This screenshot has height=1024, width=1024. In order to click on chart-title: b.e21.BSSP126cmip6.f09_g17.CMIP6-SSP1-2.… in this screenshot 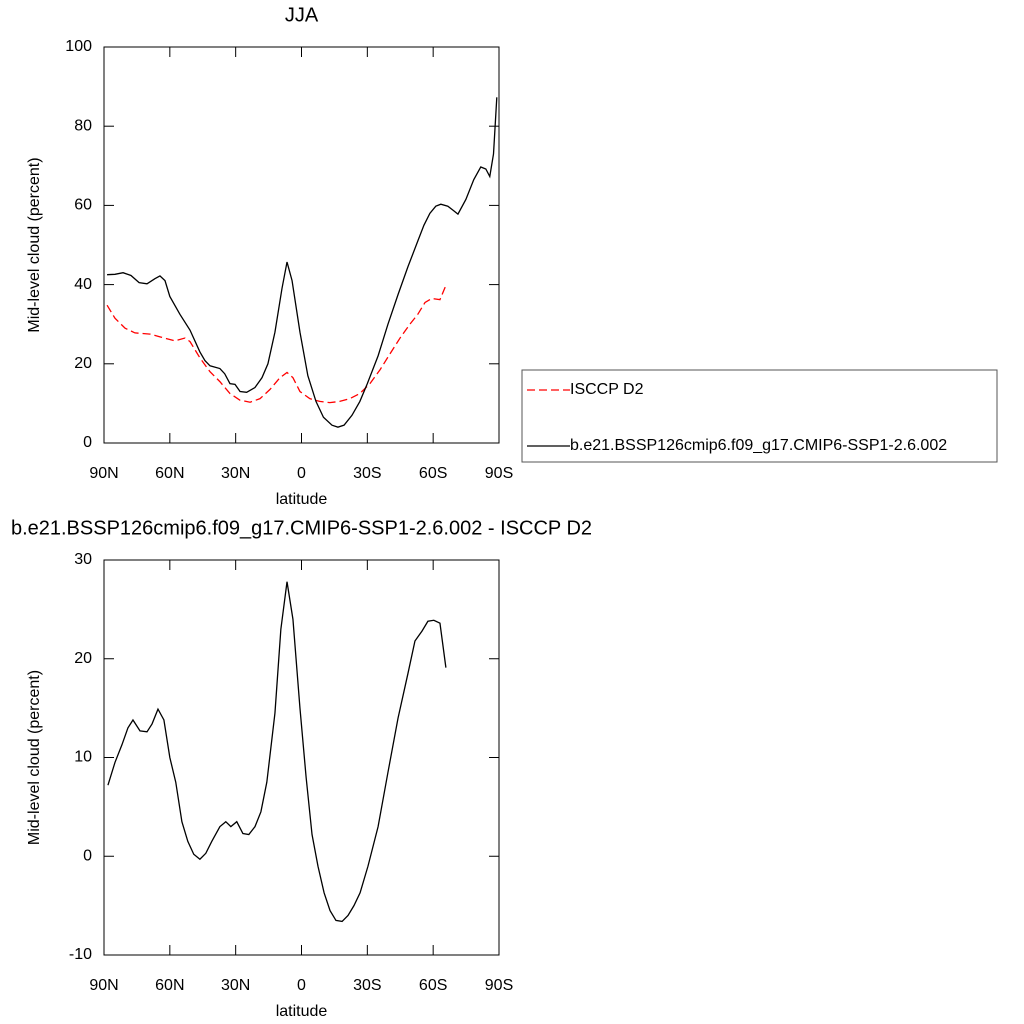, I will do `click(301, 528)`.